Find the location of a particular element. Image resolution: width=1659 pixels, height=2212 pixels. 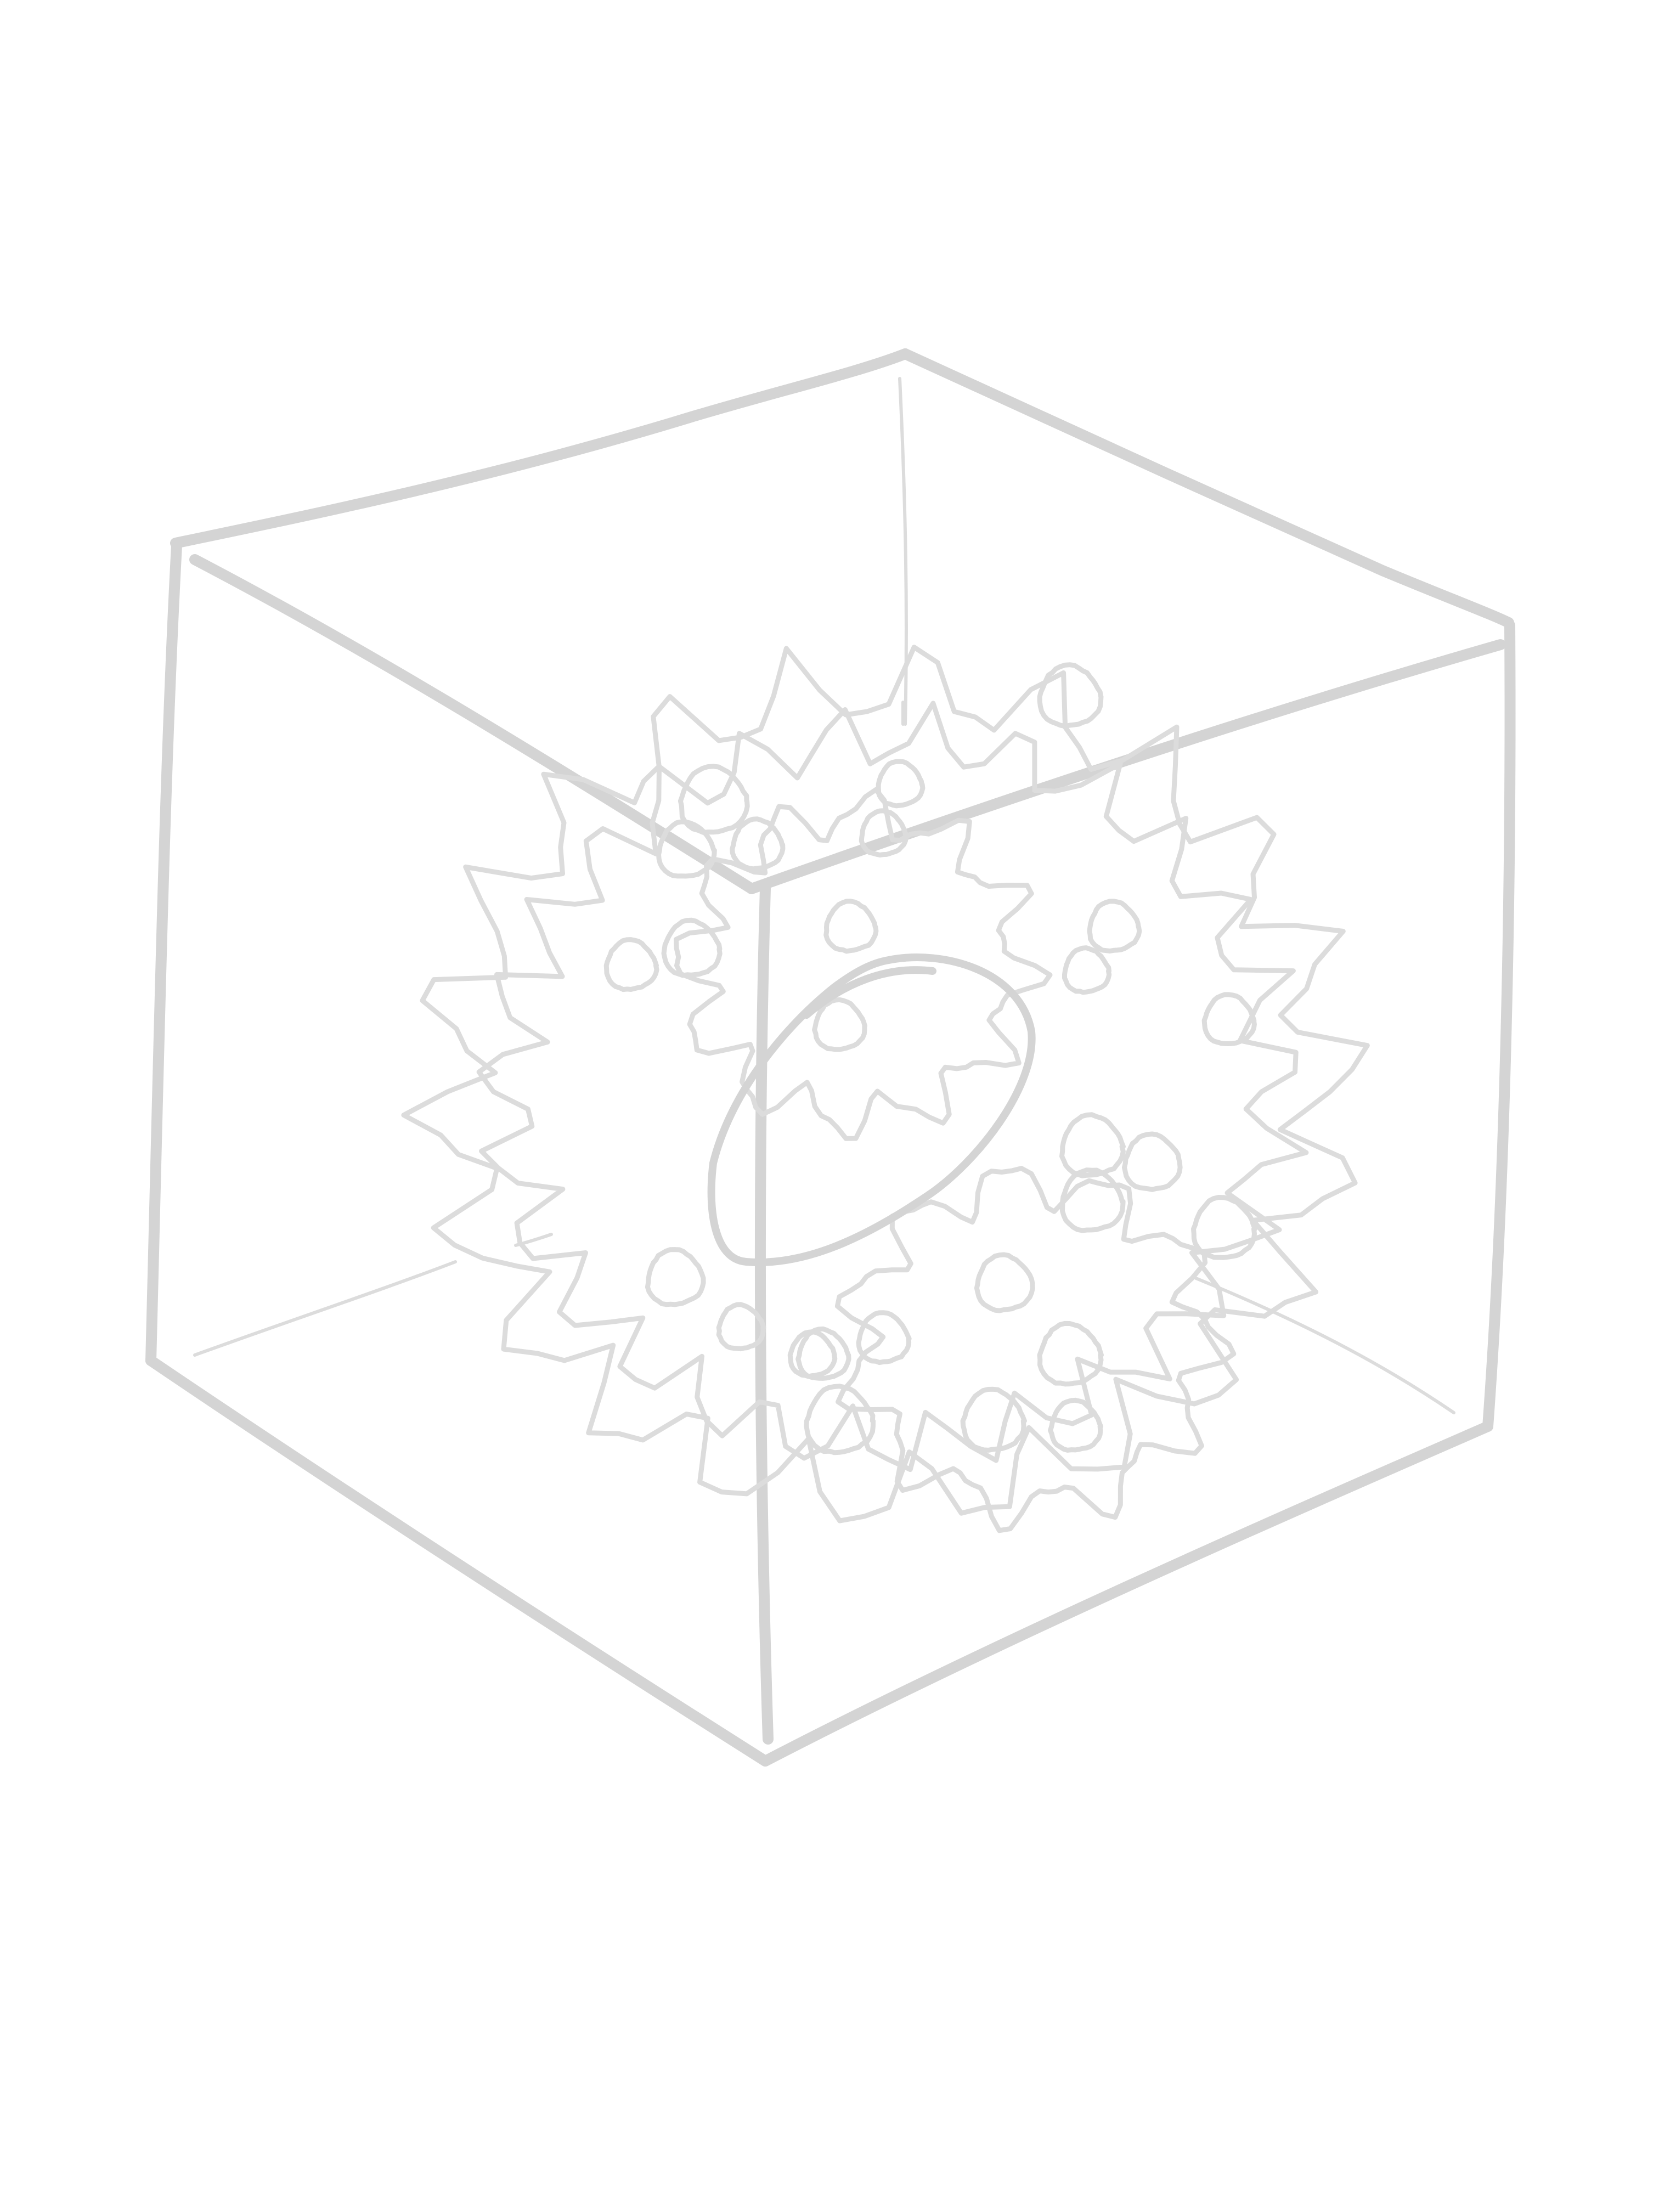

cluster-membrane-upper is located at coordinates (864, 964).